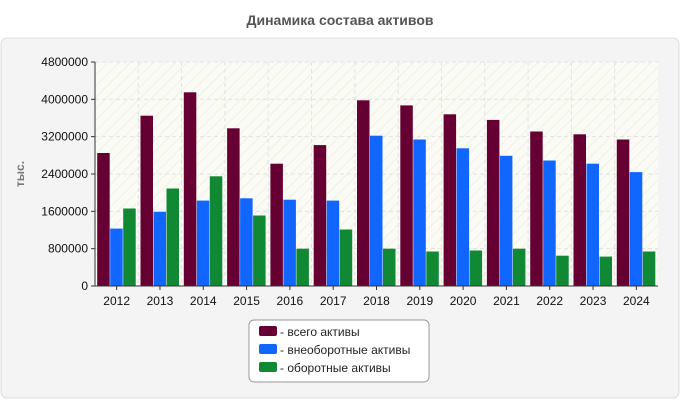  I want to click on bar-total-2024, so click(623, 212).